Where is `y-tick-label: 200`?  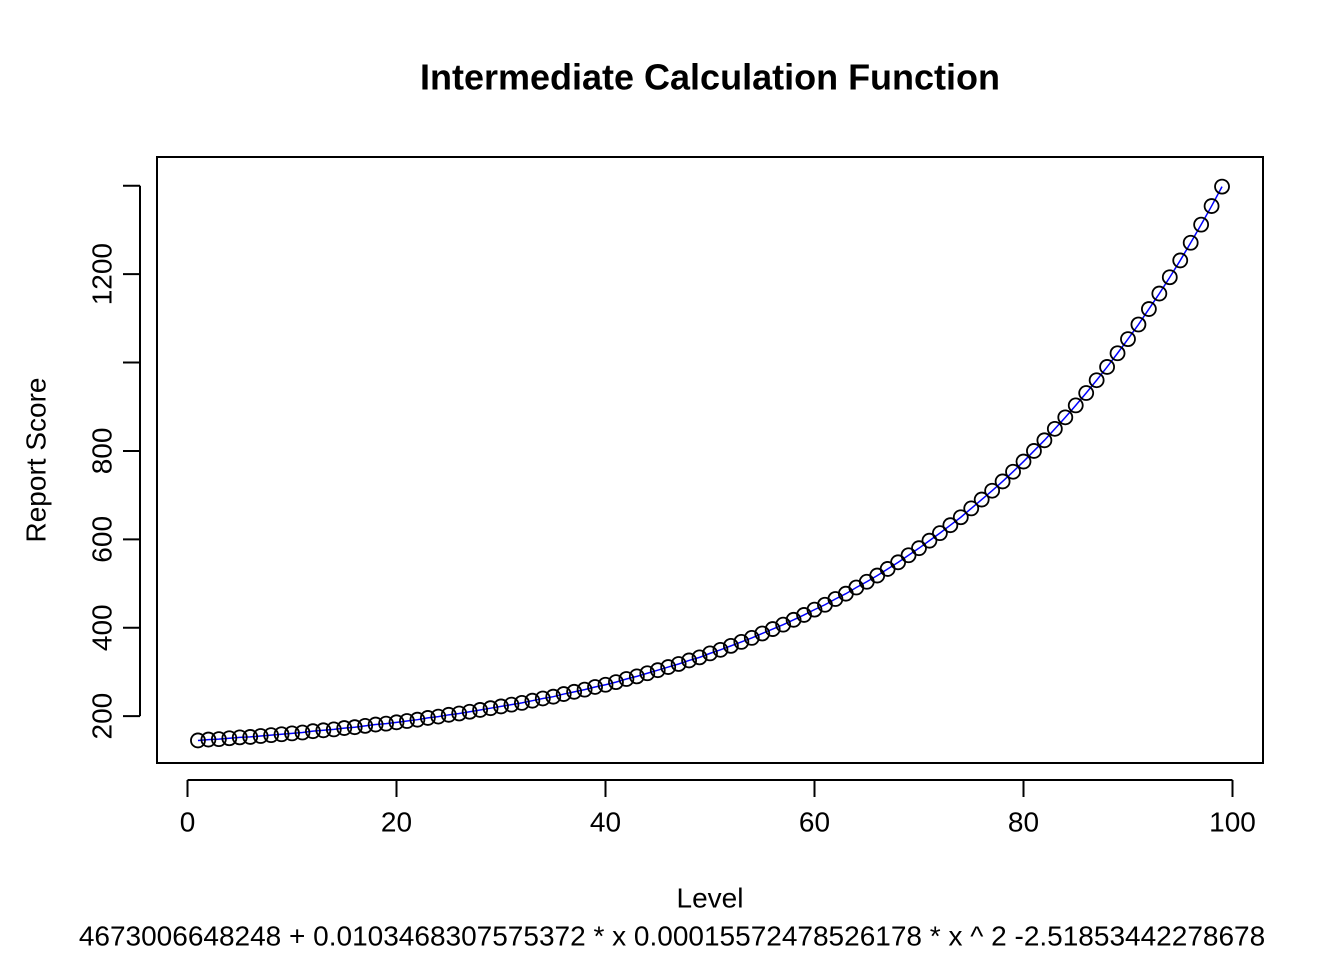 y-tick-label: 200 is located at coordinates (101, 716).